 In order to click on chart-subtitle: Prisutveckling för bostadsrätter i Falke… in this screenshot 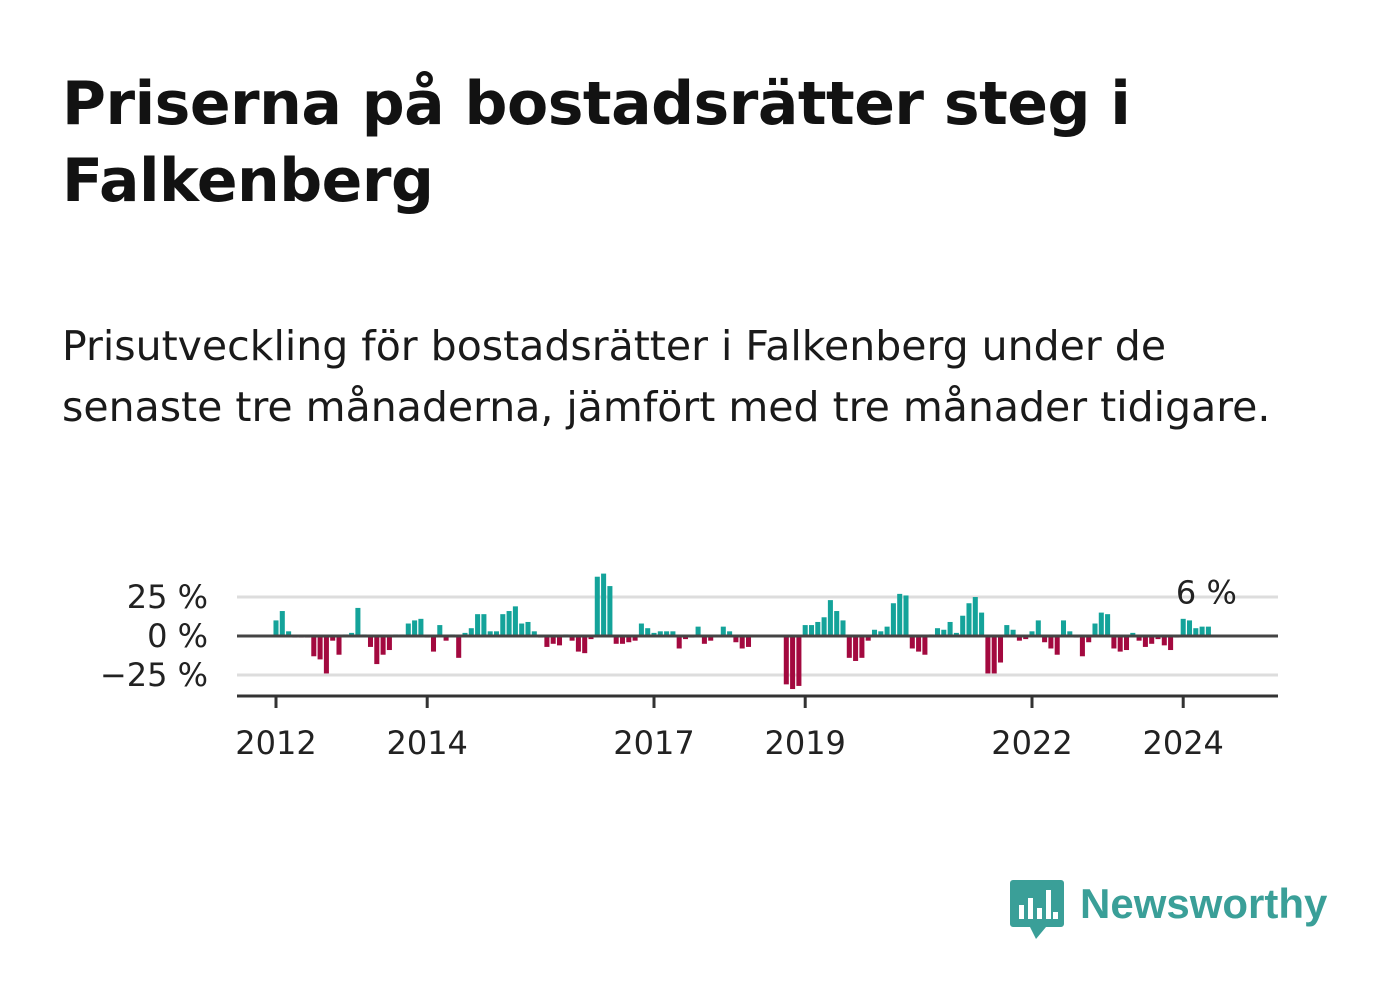, I will do `click(666, 376)`.